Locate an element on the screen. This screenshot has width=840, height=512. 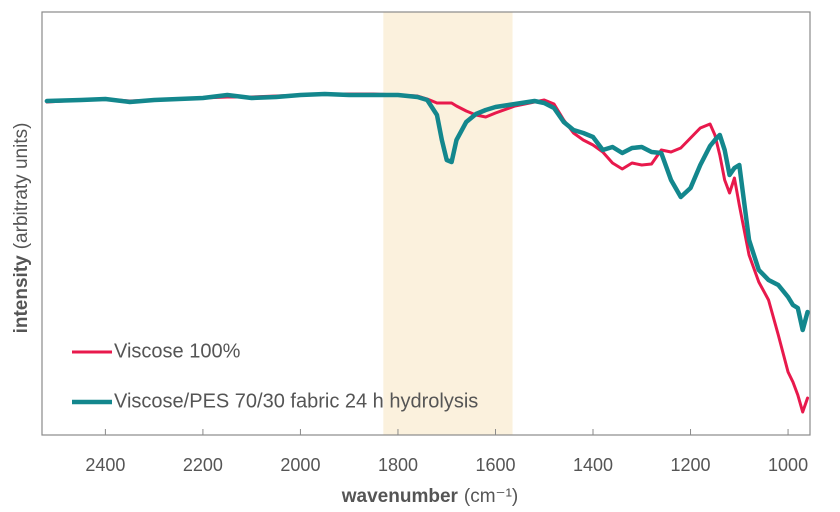
x-label-unit: (cm⁻¹) is located at coordinates (491, 496).